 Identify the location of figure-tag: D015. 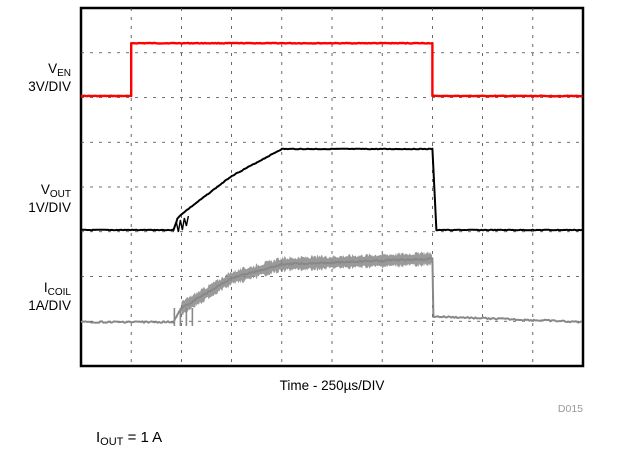
(570, 409).